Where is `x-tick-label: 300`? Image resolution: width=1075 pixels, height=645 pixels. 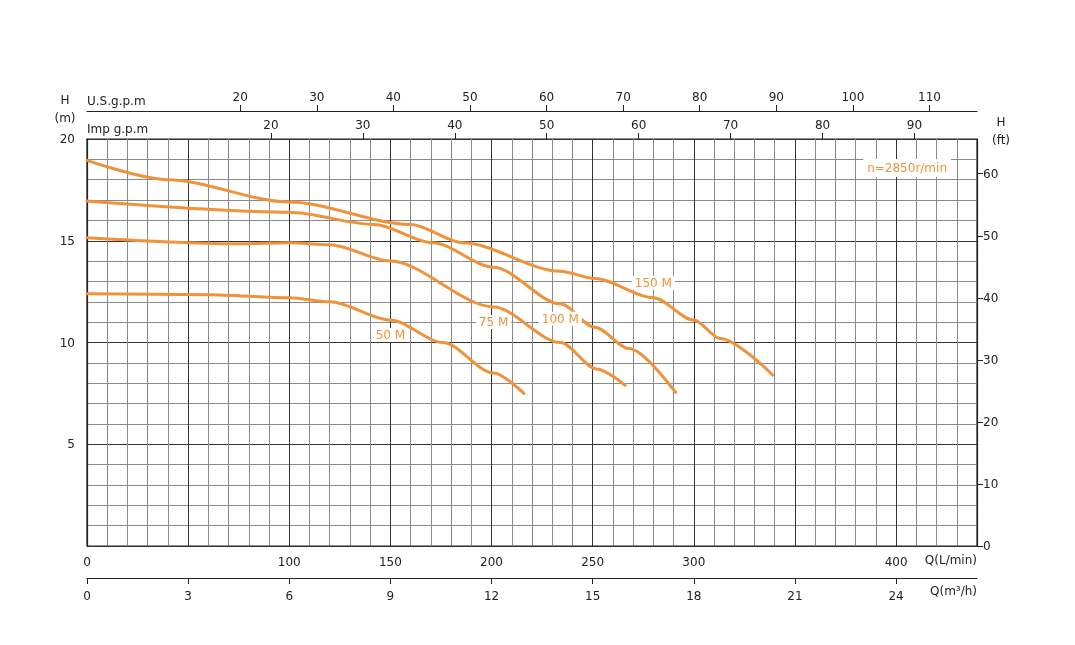
x-tick-label: 300 is located at coordinates (694, 562).